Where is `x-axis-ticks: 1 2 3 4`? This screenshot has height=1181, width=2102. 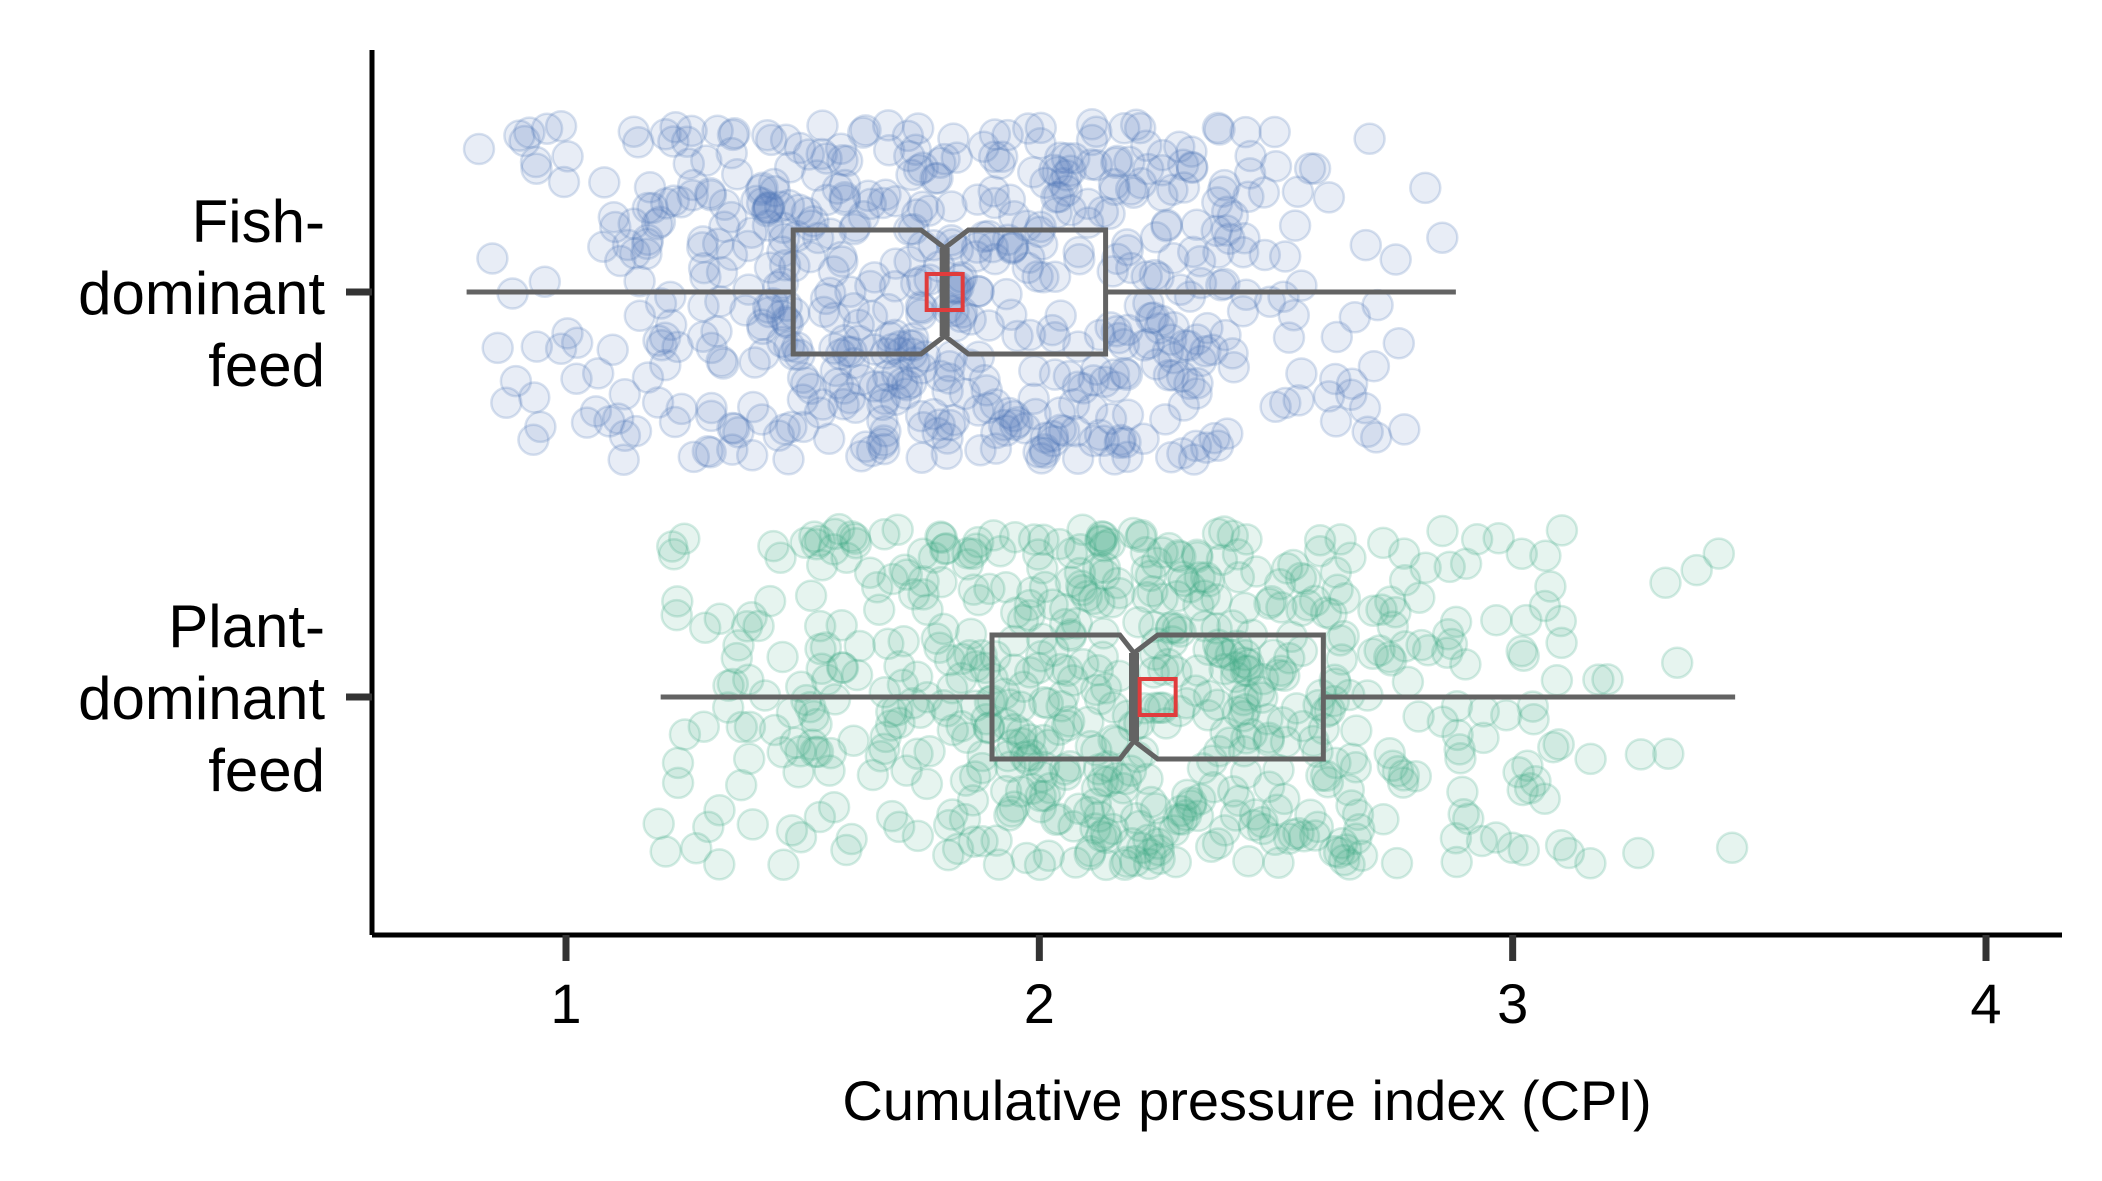 x-axis-ticks: 1 2 3 4 is located at coordinates (1276, 985).